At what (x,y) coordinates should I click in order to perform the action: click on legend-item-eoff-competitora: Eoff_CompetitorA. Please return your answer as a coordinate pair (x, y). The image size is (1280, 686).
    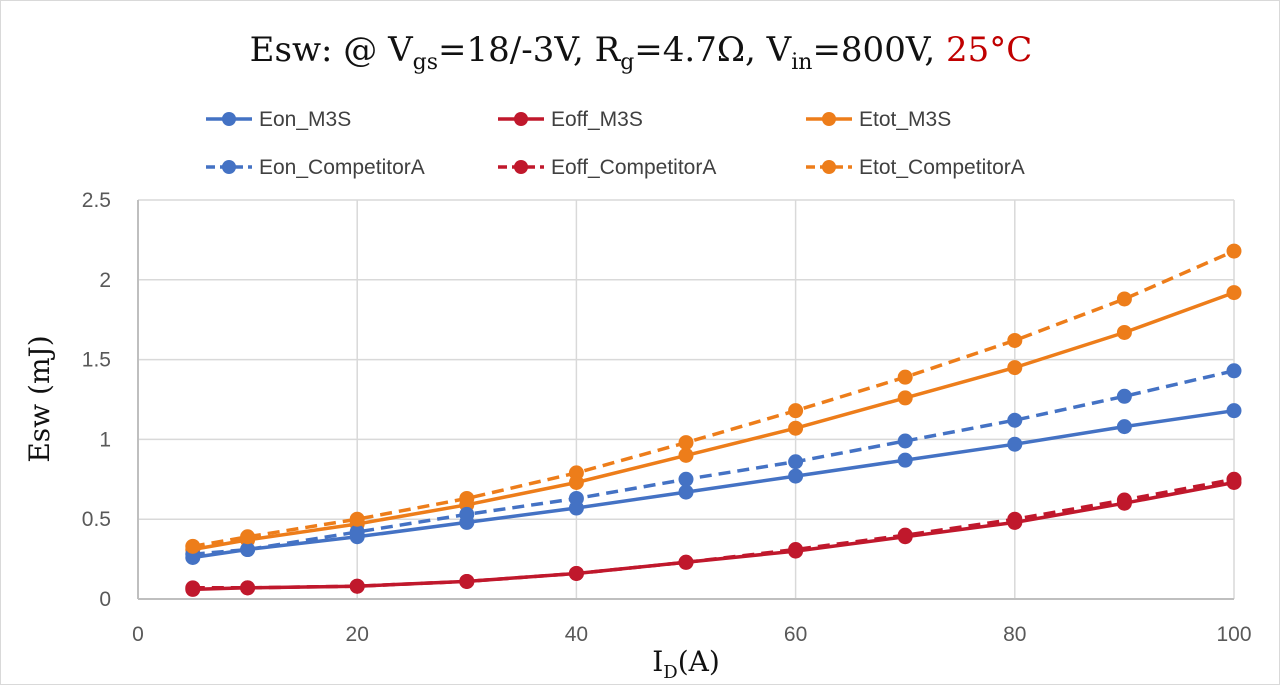
    Looking at the image, I should click on (607, 167).